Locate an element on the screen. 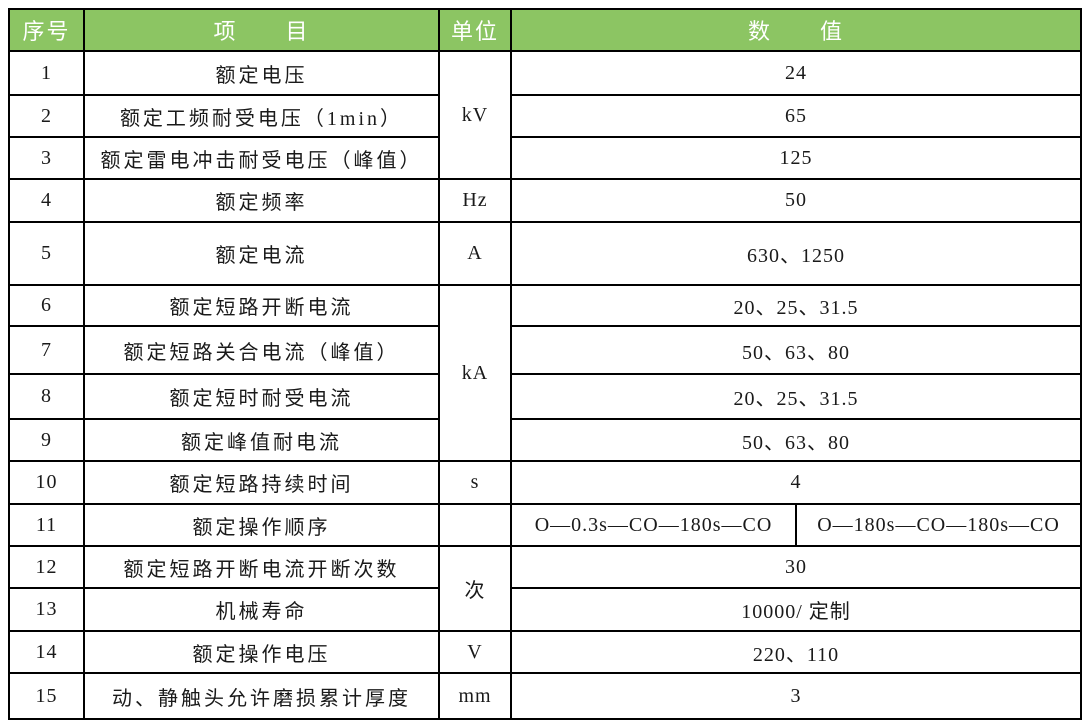 This screenshot has height=726, width=1088. table-row: 4 额定频率 Hz 50 is located at coordinates (545, 200).